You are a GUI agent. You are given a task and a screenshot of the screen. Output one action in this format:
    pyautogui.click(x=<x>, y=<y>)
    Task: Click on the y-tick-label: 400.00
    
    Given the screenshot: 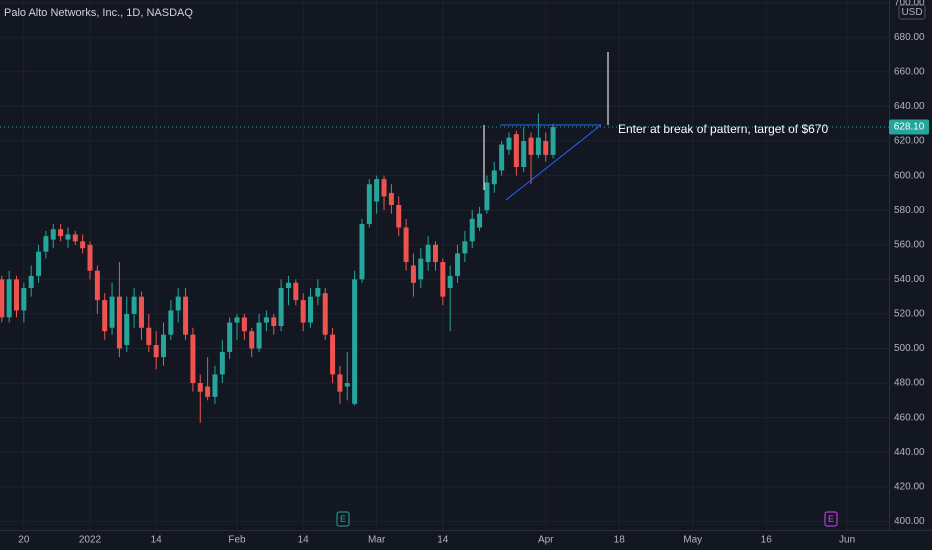 What is the action you would take?
    pyautogui.click(x=909, y=521)
    